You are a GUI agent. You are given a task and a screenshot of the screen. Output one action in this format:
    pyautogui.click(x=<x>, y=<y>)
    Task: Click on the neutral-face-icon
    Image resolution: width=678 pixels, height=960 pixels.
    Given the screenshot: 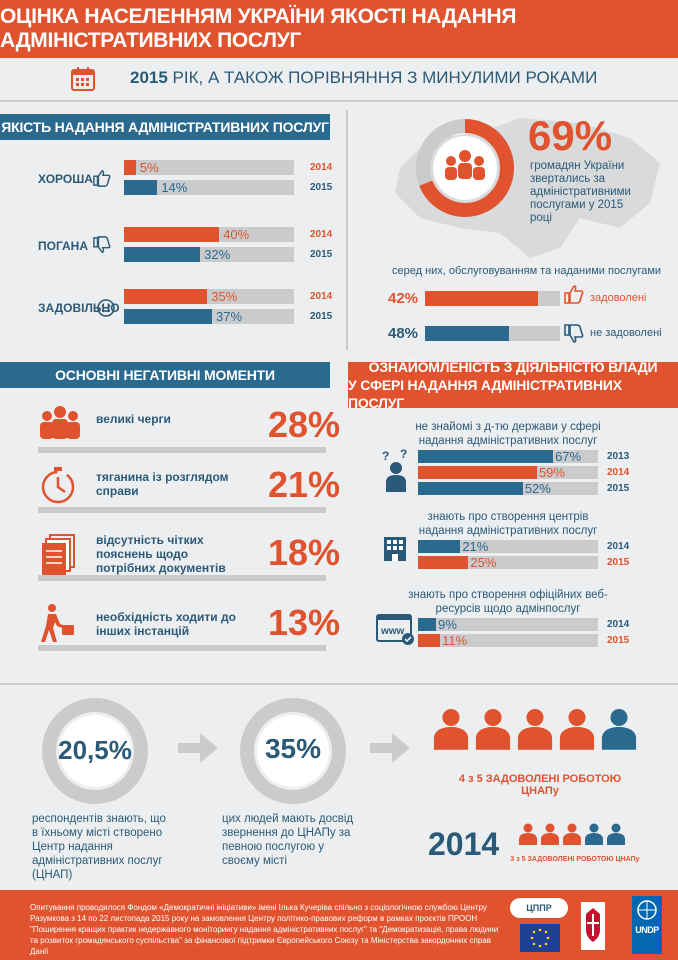 What is the action you would take?
    pyautogui.click(x=106, y=310)
    